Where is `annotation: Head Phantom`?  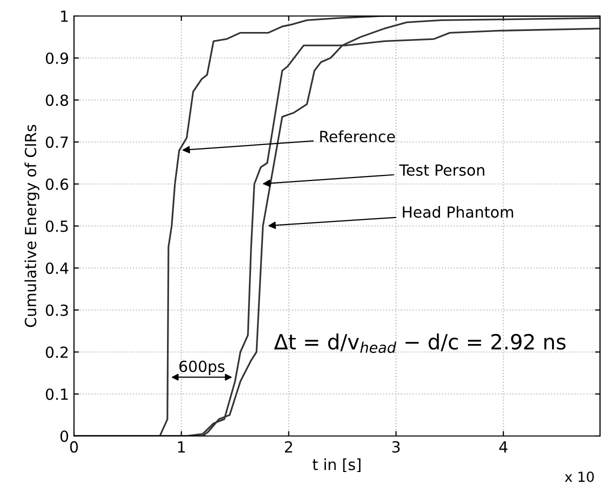 annotation: Head Phantom is located at coordinates (458, 212).